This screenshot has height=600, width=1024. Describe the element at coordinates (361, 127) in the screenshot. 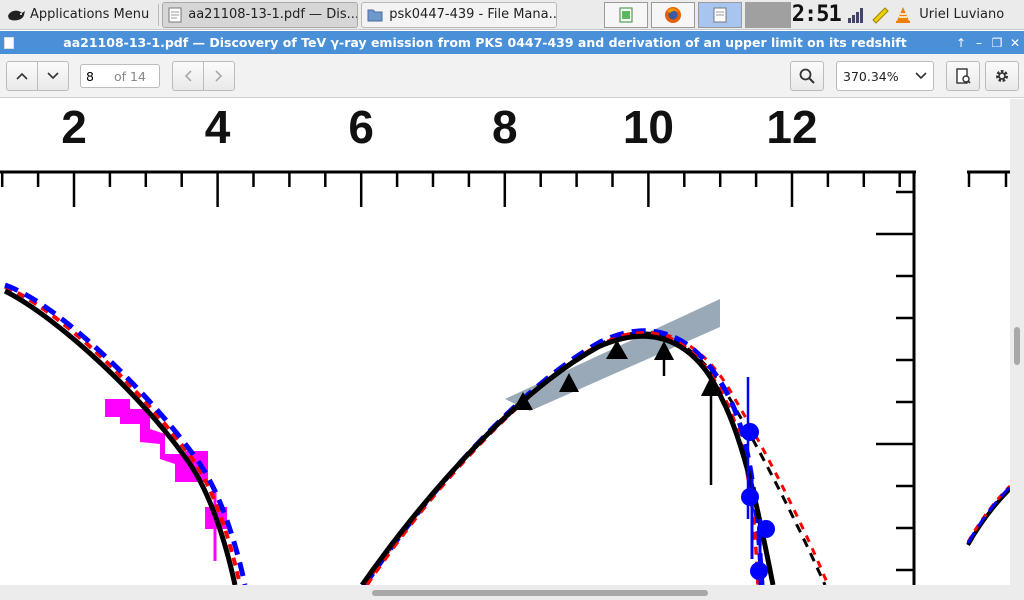

I see `x-tick-label: 6` at that location.